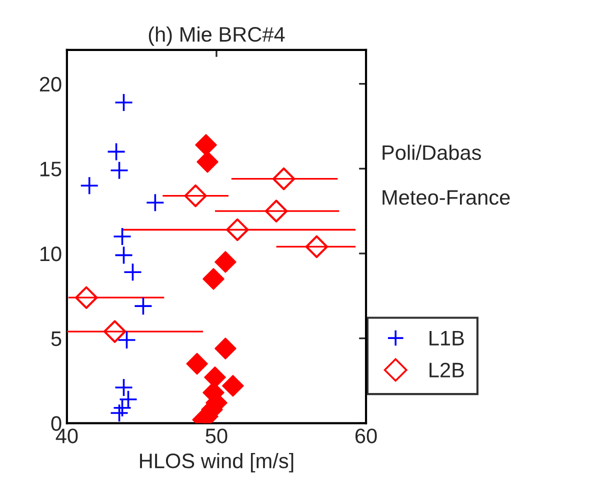  I want to click on x-tick-label: 50, so click(217, 436).